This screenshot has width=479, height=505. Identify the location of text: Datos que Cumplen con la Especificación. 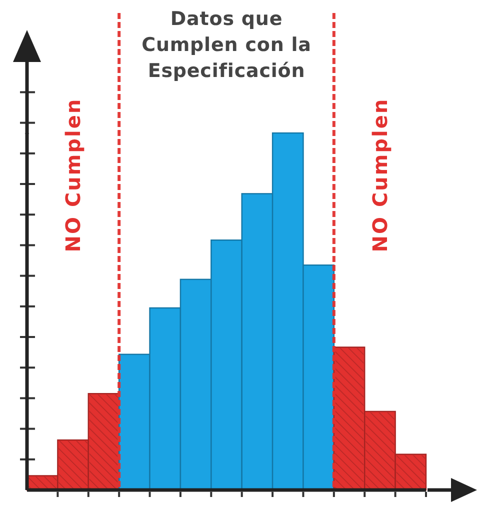
(227, 45).